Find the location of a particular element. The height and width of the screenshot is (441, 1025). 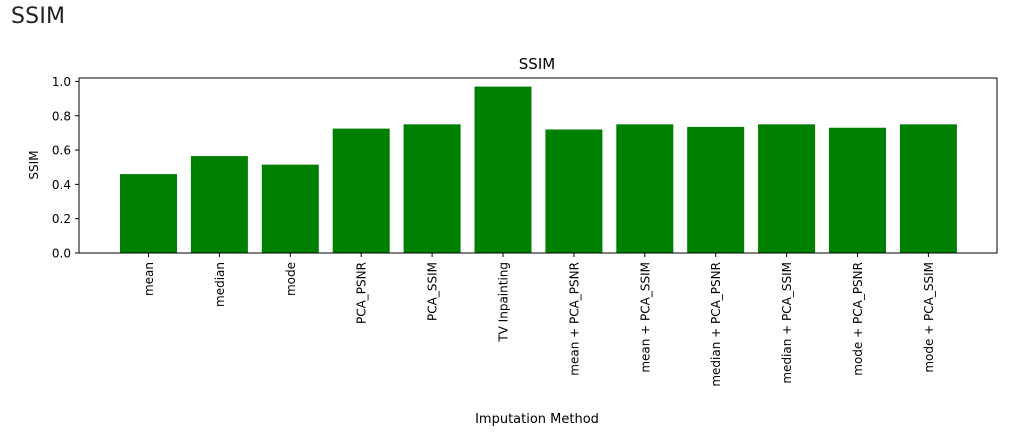

y-tick-label: 0.8 is located at coordinates (61, 116).